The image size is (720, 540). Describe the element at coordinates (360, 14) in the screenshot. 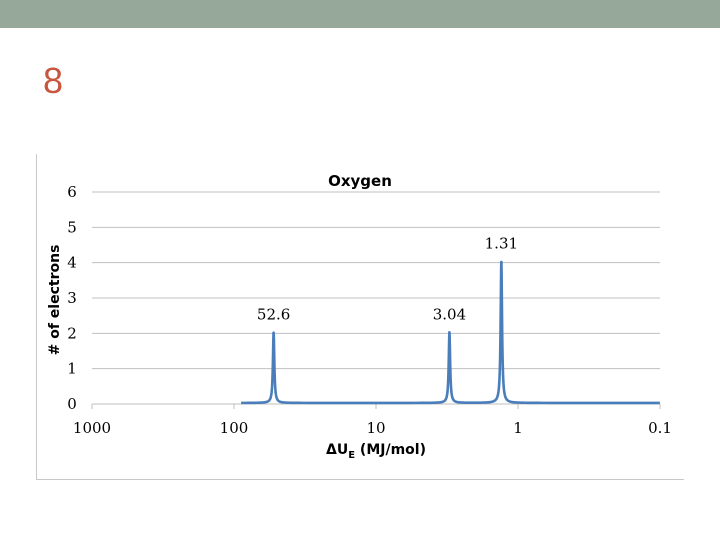

I see `top-bar` at that location.